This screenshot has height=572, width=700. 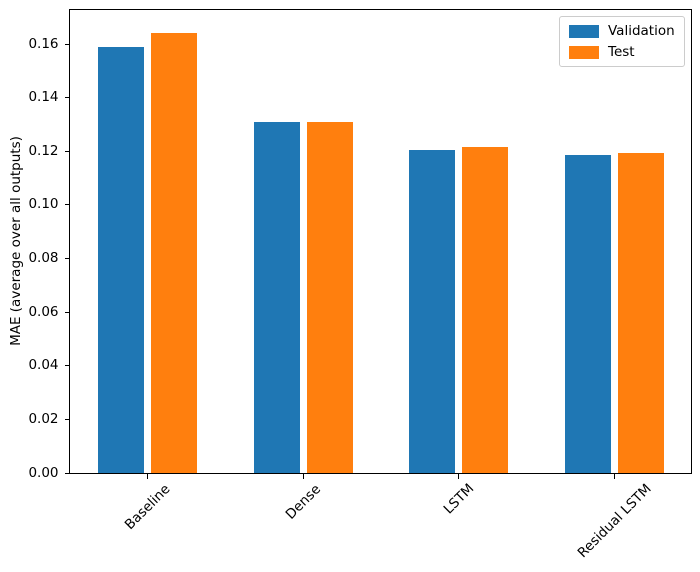 I want to click on legend-swatch-test, so click(x=584, y=52).